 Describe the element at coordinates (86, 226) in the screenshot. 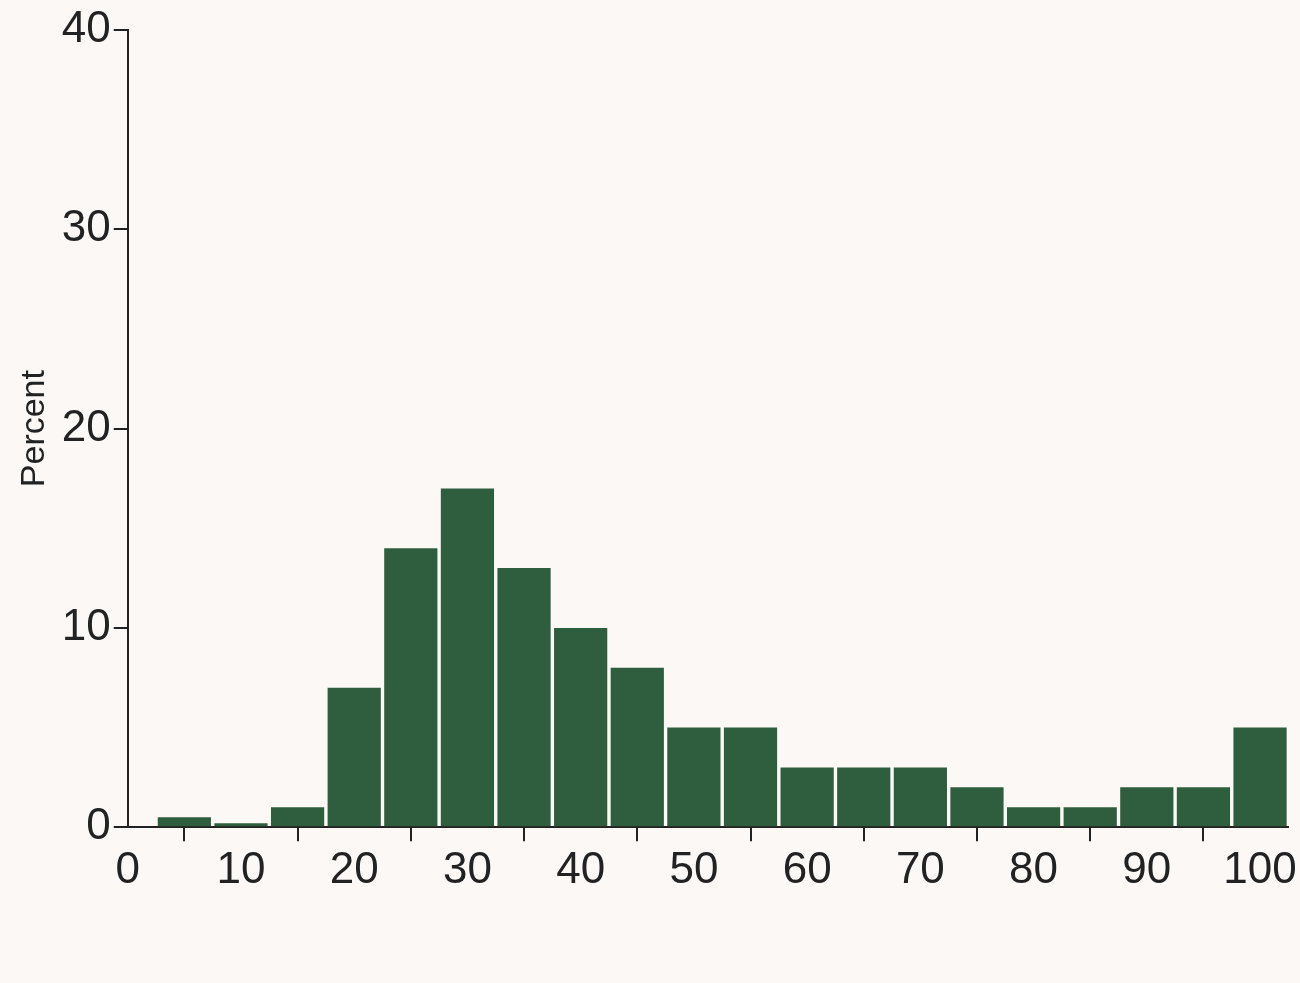

I see `y-tick-label: 30` at that location.